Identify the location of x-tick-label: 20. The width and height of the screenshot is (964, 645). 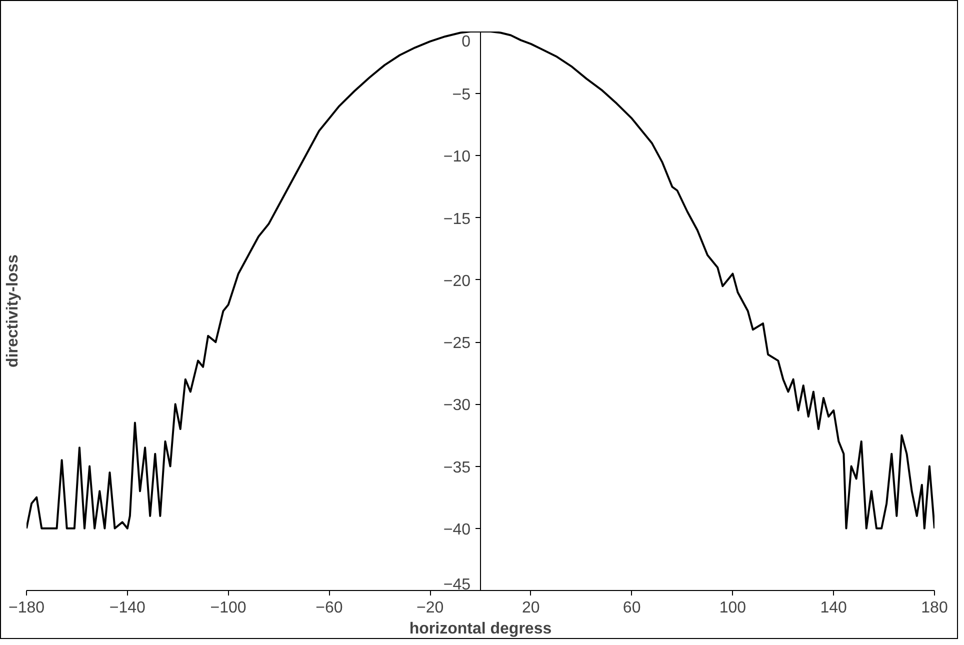
(531, 608).